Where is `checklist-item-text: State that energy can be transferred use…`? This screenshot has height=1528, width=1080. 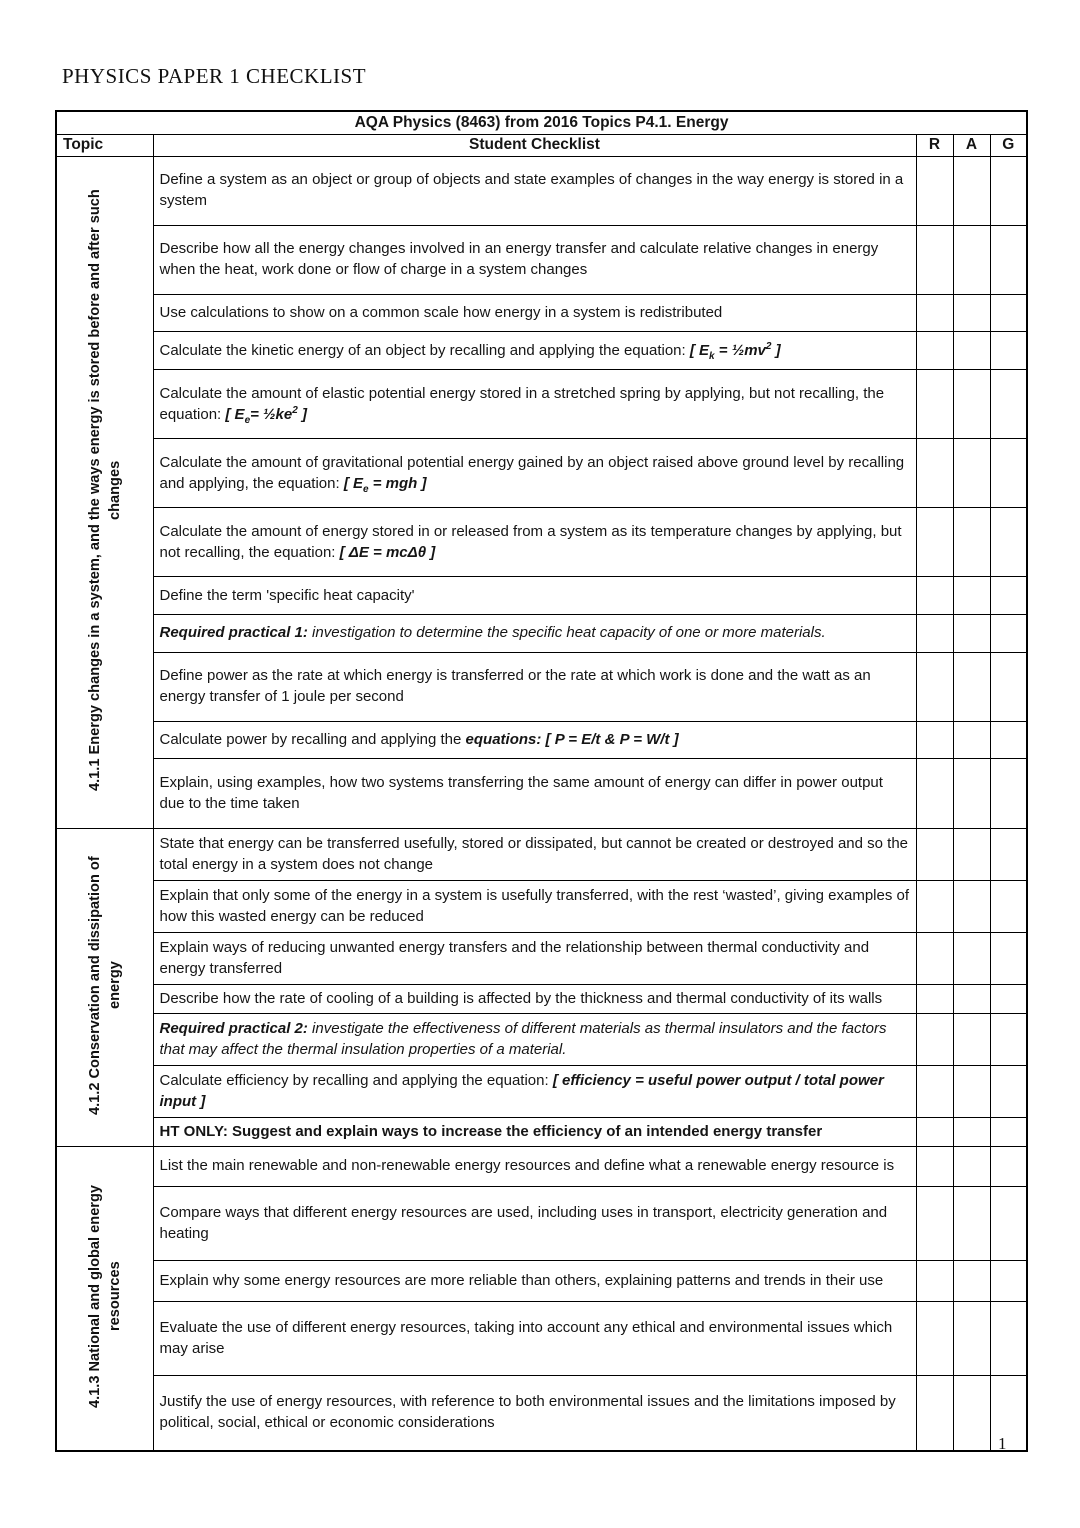 checklist-item-text: State that energy can be transferred use… is located at coordinates (534, 854).